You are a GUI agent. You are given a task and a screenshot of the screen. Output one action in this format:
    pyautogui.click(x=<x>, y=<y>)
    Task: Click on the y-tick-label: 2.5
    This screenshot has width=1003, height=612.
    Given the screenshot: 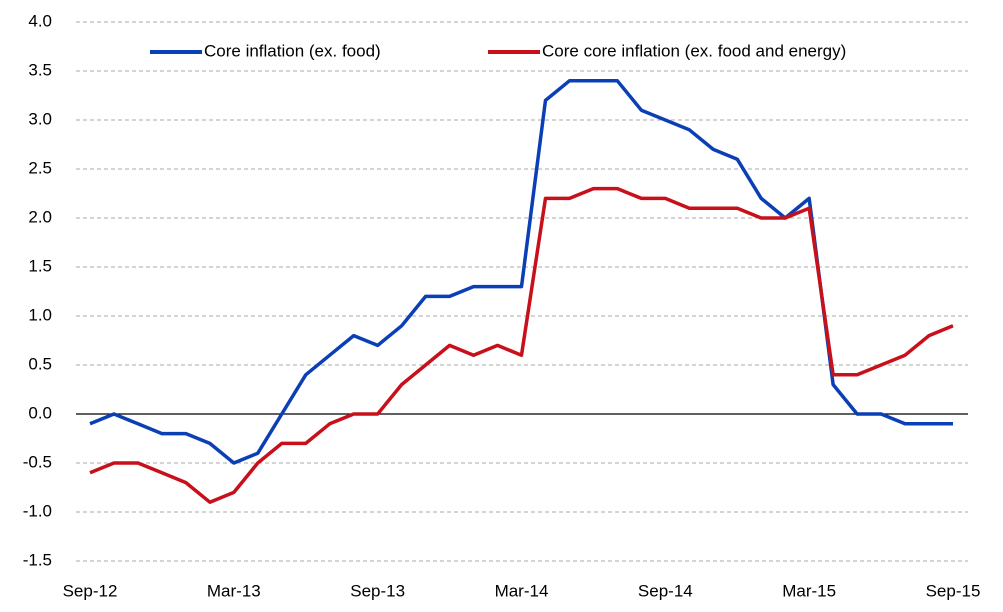 What is the action you would take?
    pyautogui.click(x=40, y=167)
    